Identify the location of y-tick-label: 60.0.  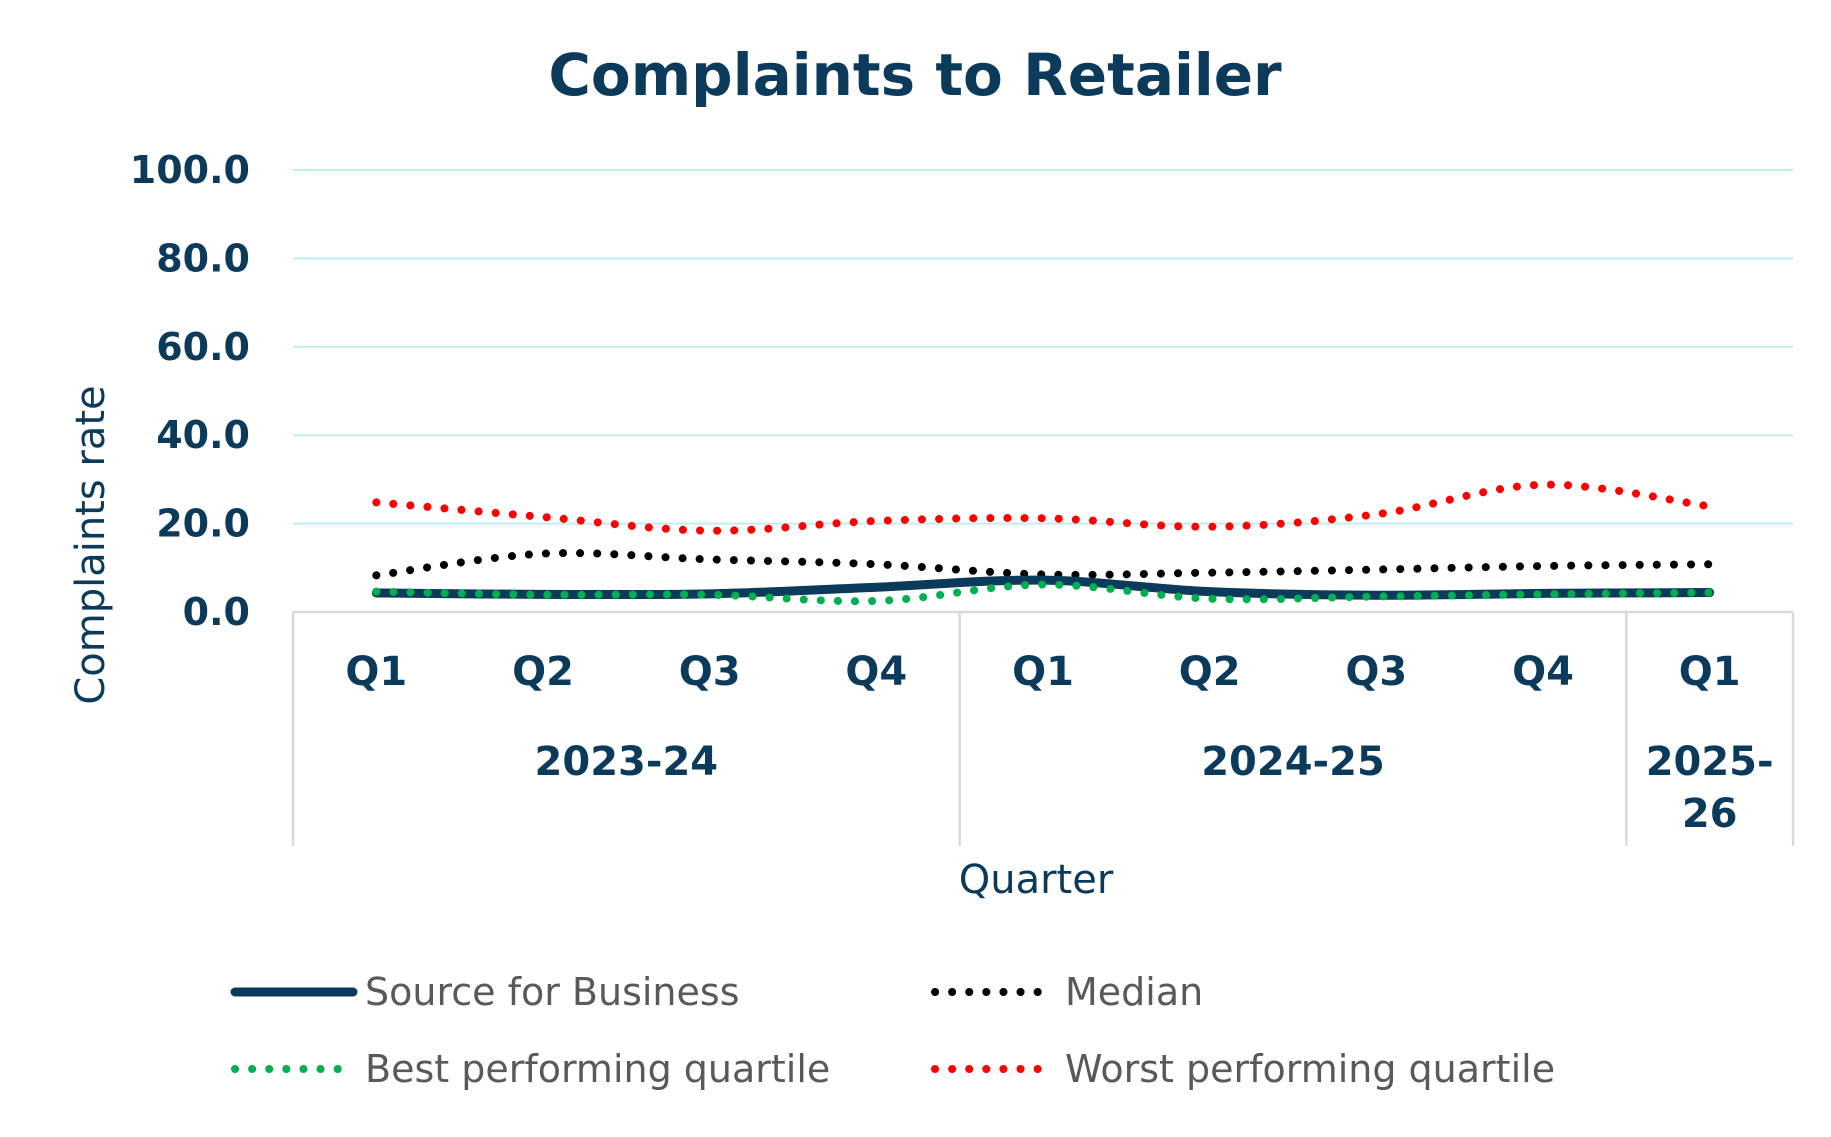
(203, 347).